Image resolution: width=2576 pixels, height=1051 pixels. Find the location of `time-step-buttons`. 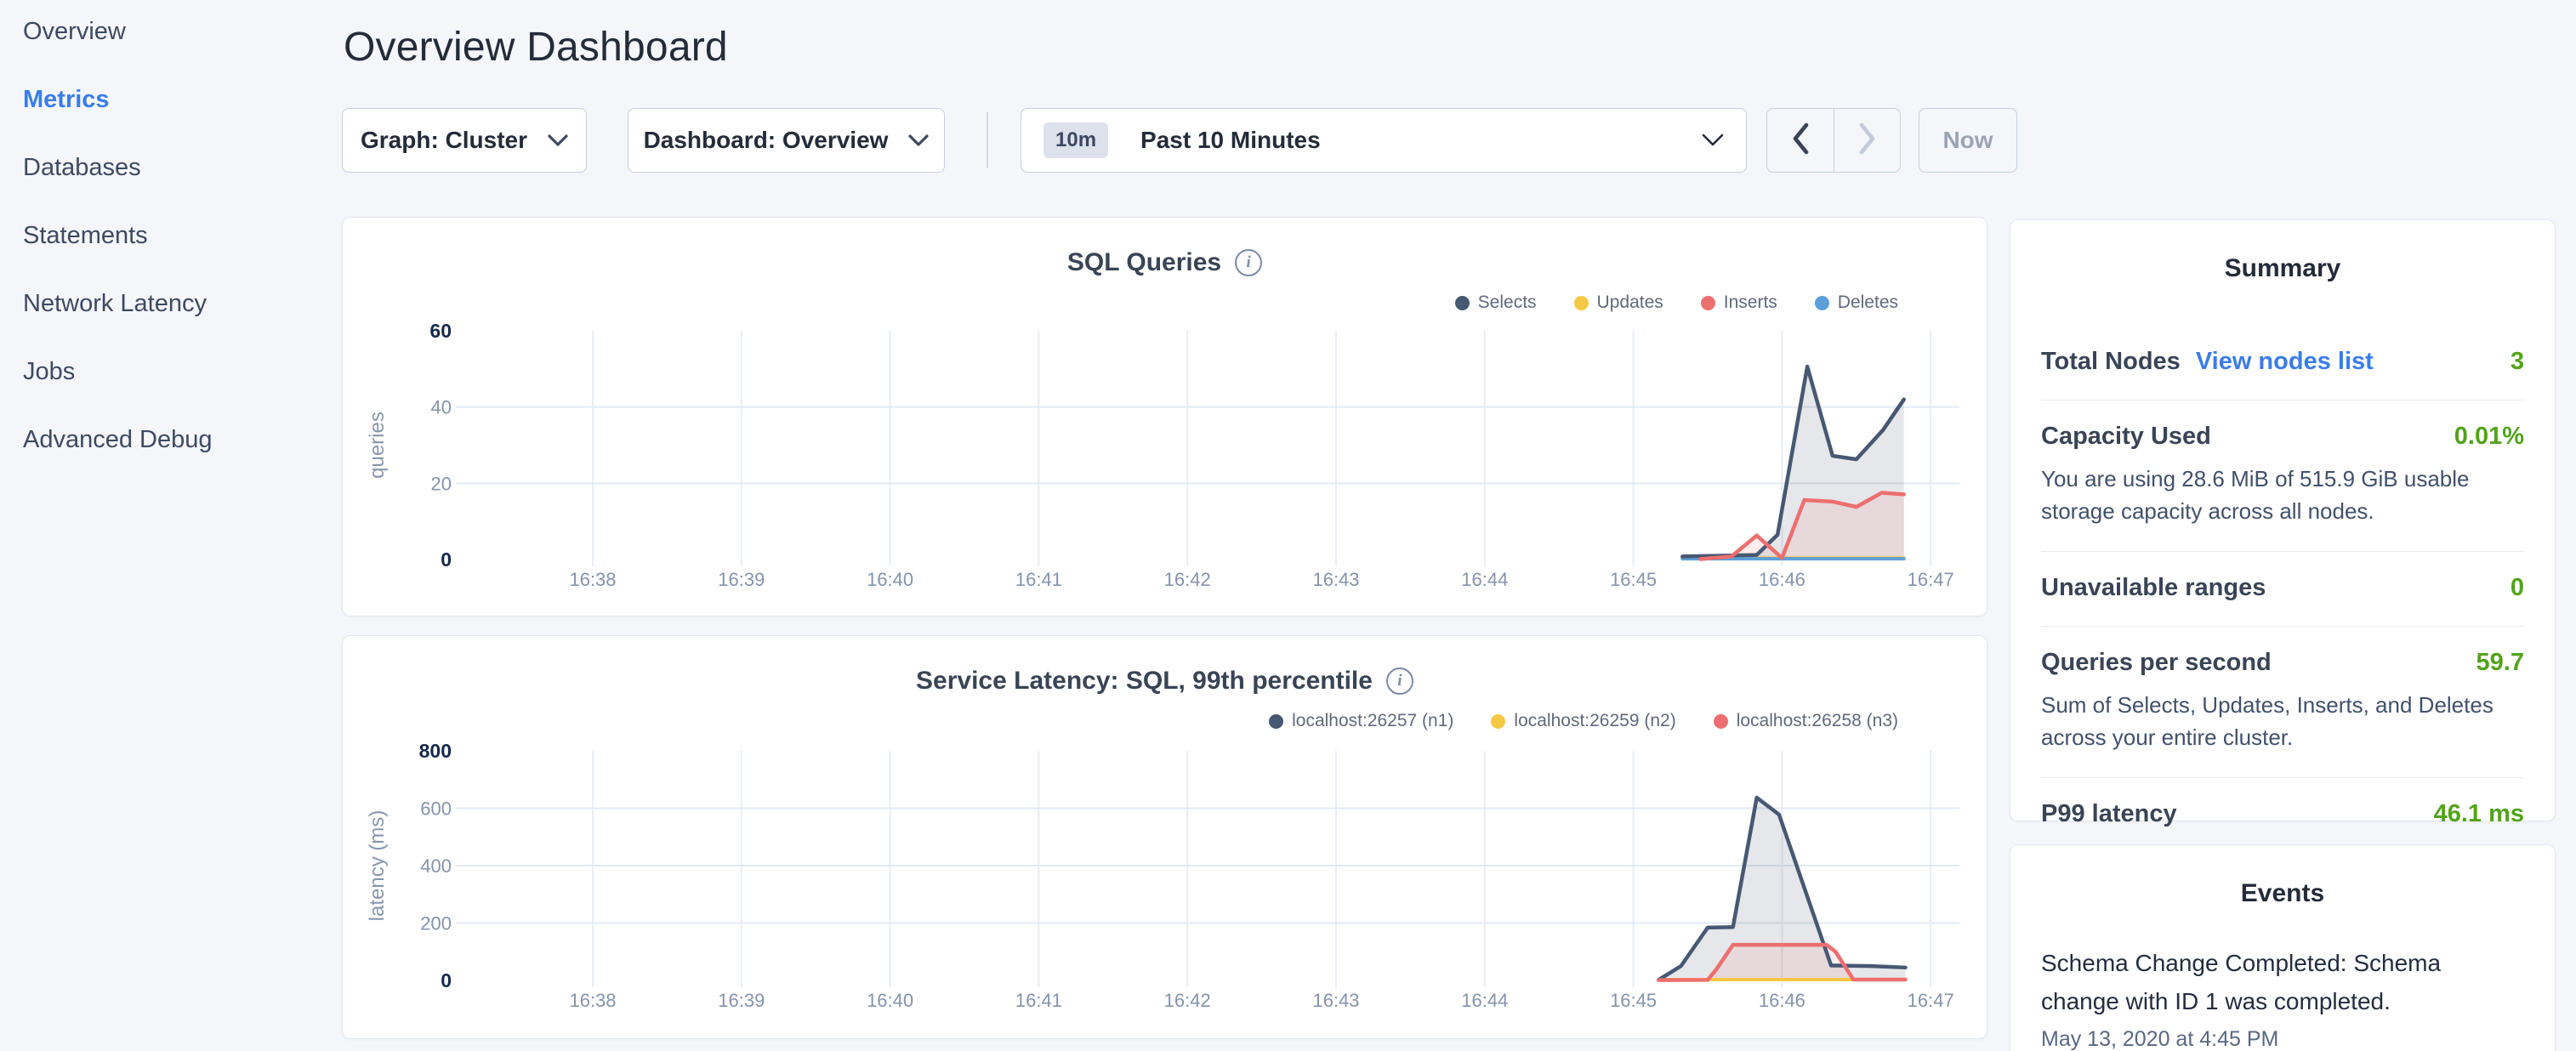

time-step-buttons is located at coordinates (1833, 141).